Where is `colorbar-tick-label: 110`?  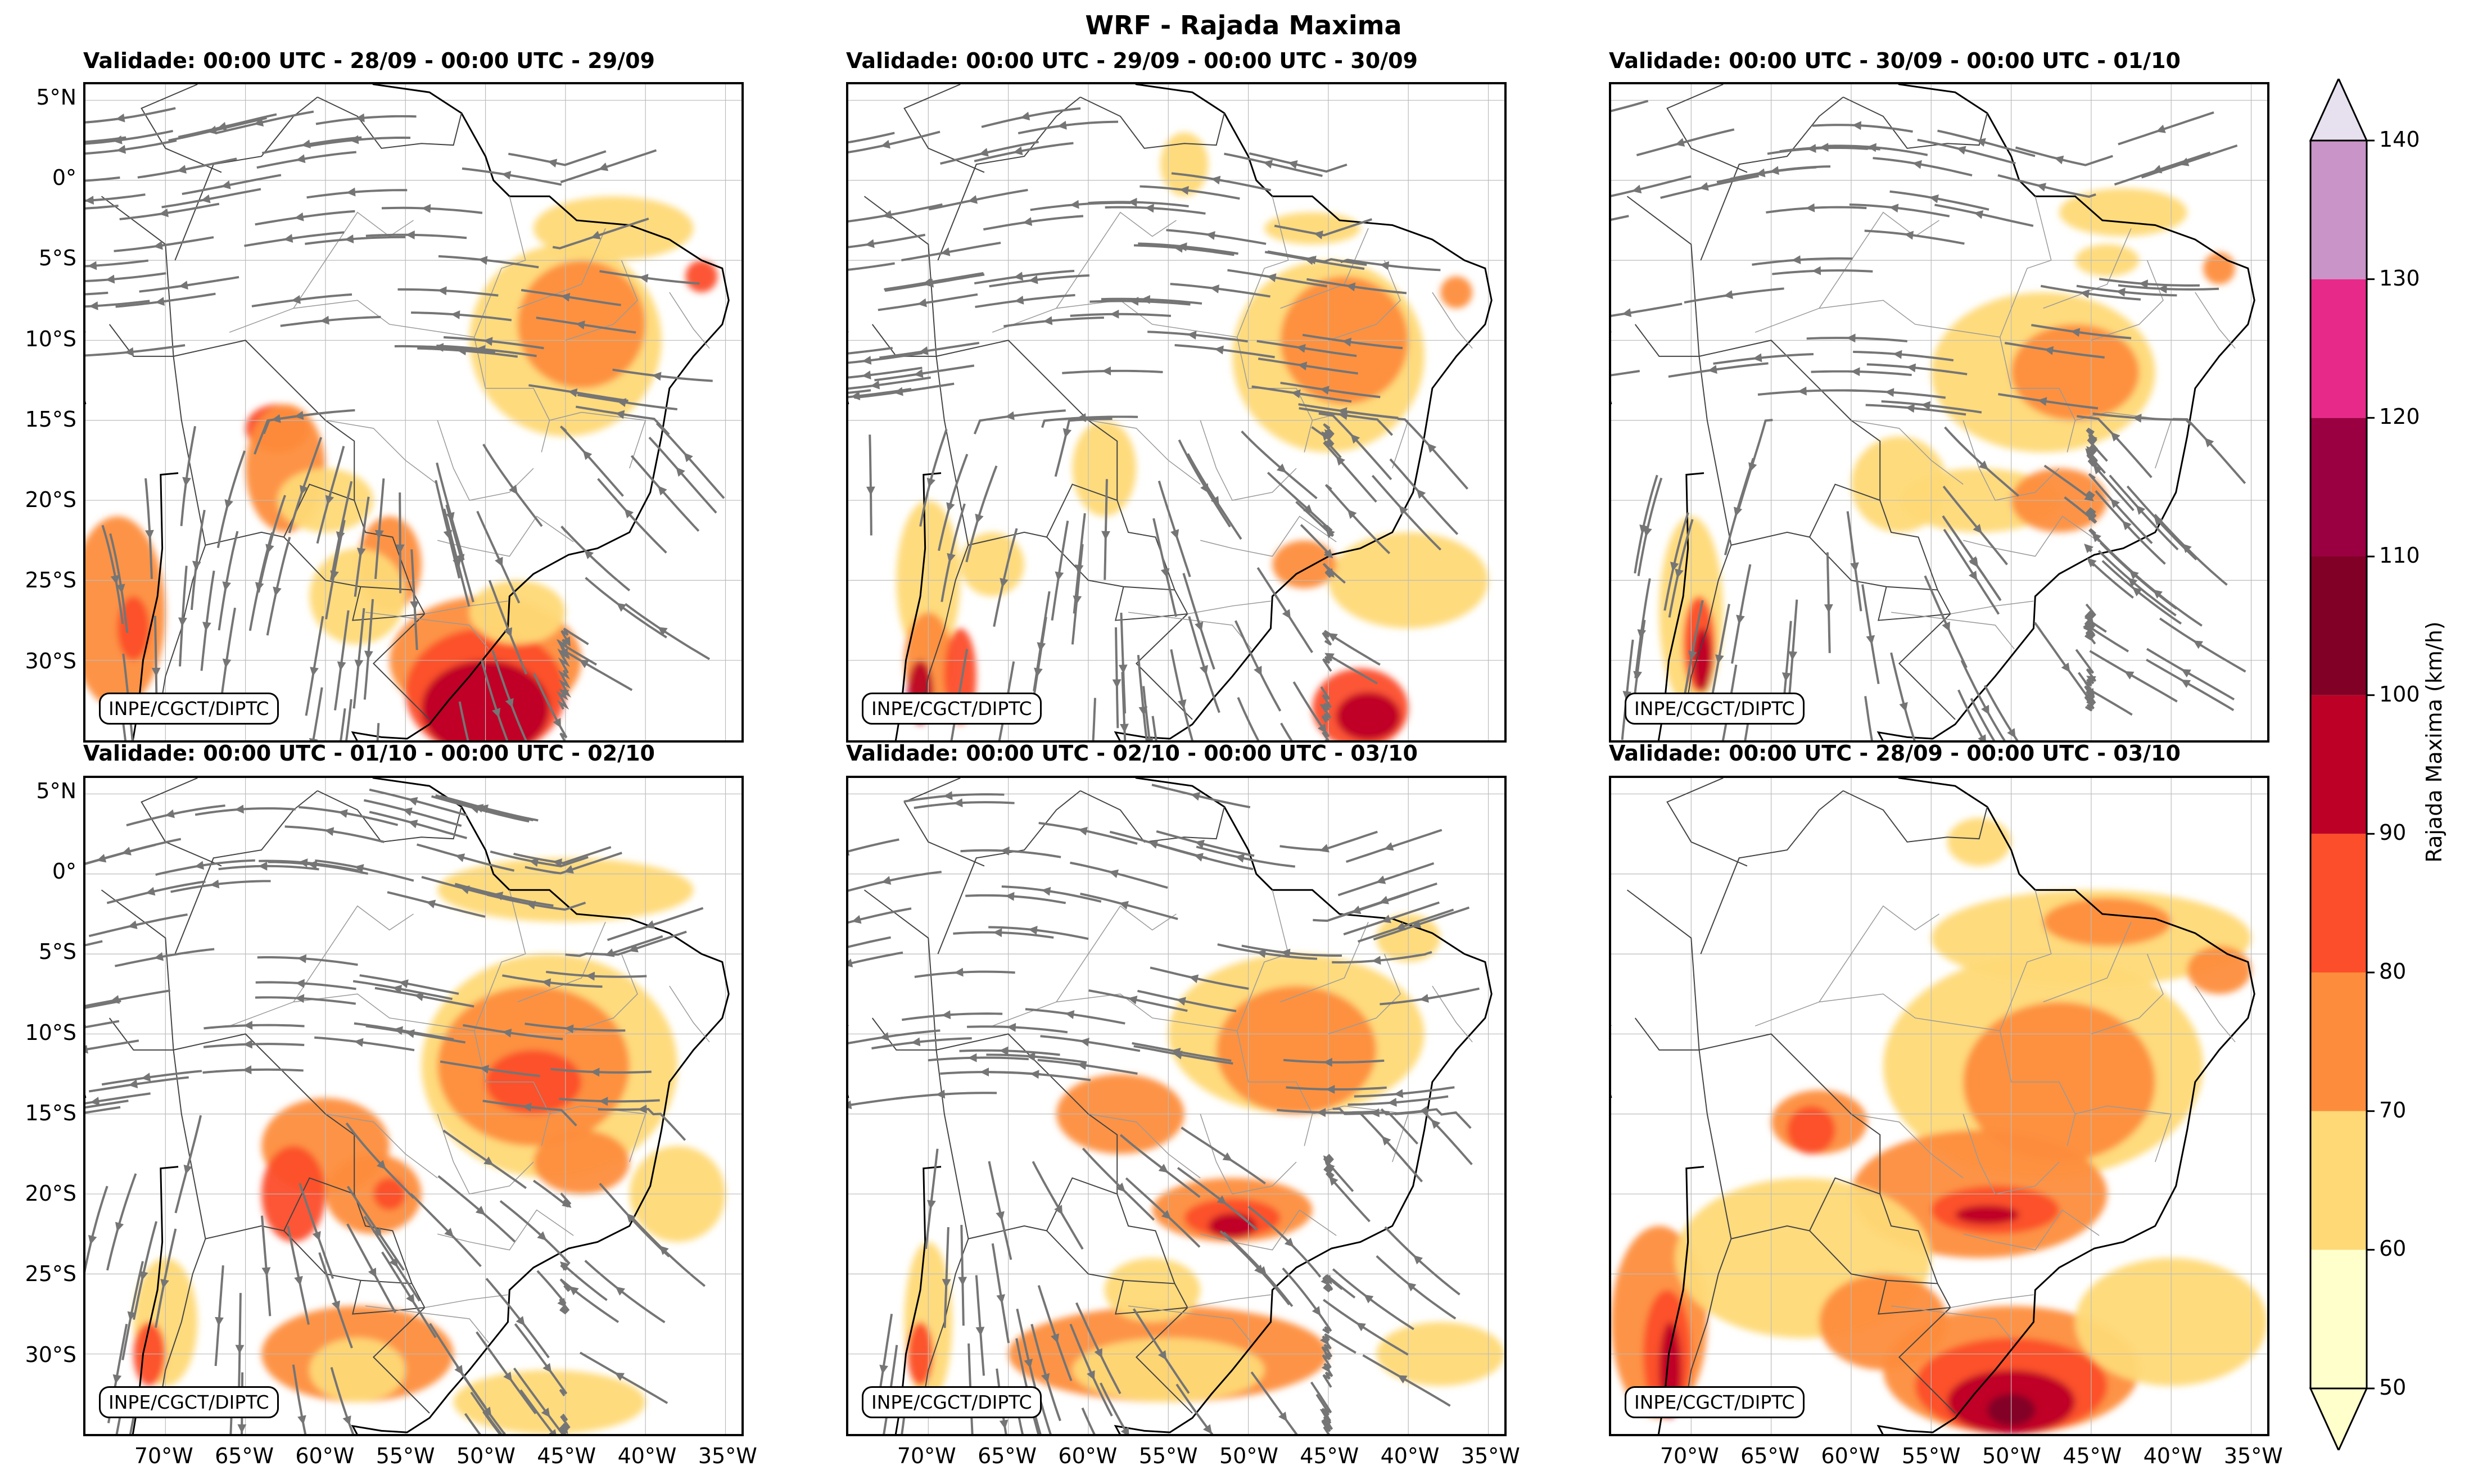 colorbar-tick-label: 110 is located at coordinates (2399, 555).